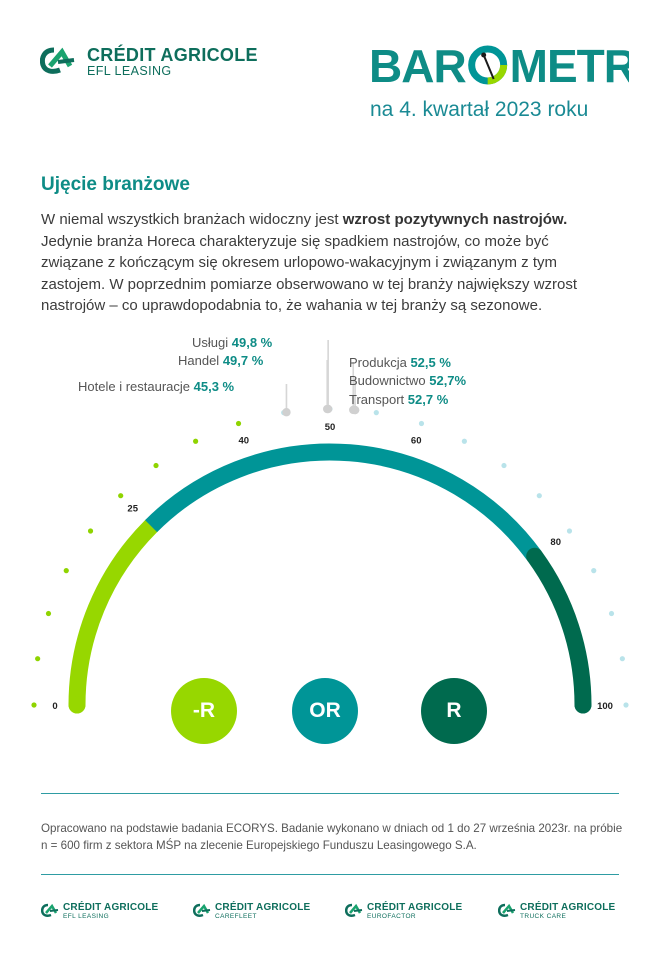  I want to click on gauge-tick-label: 100, so click(605, 706).